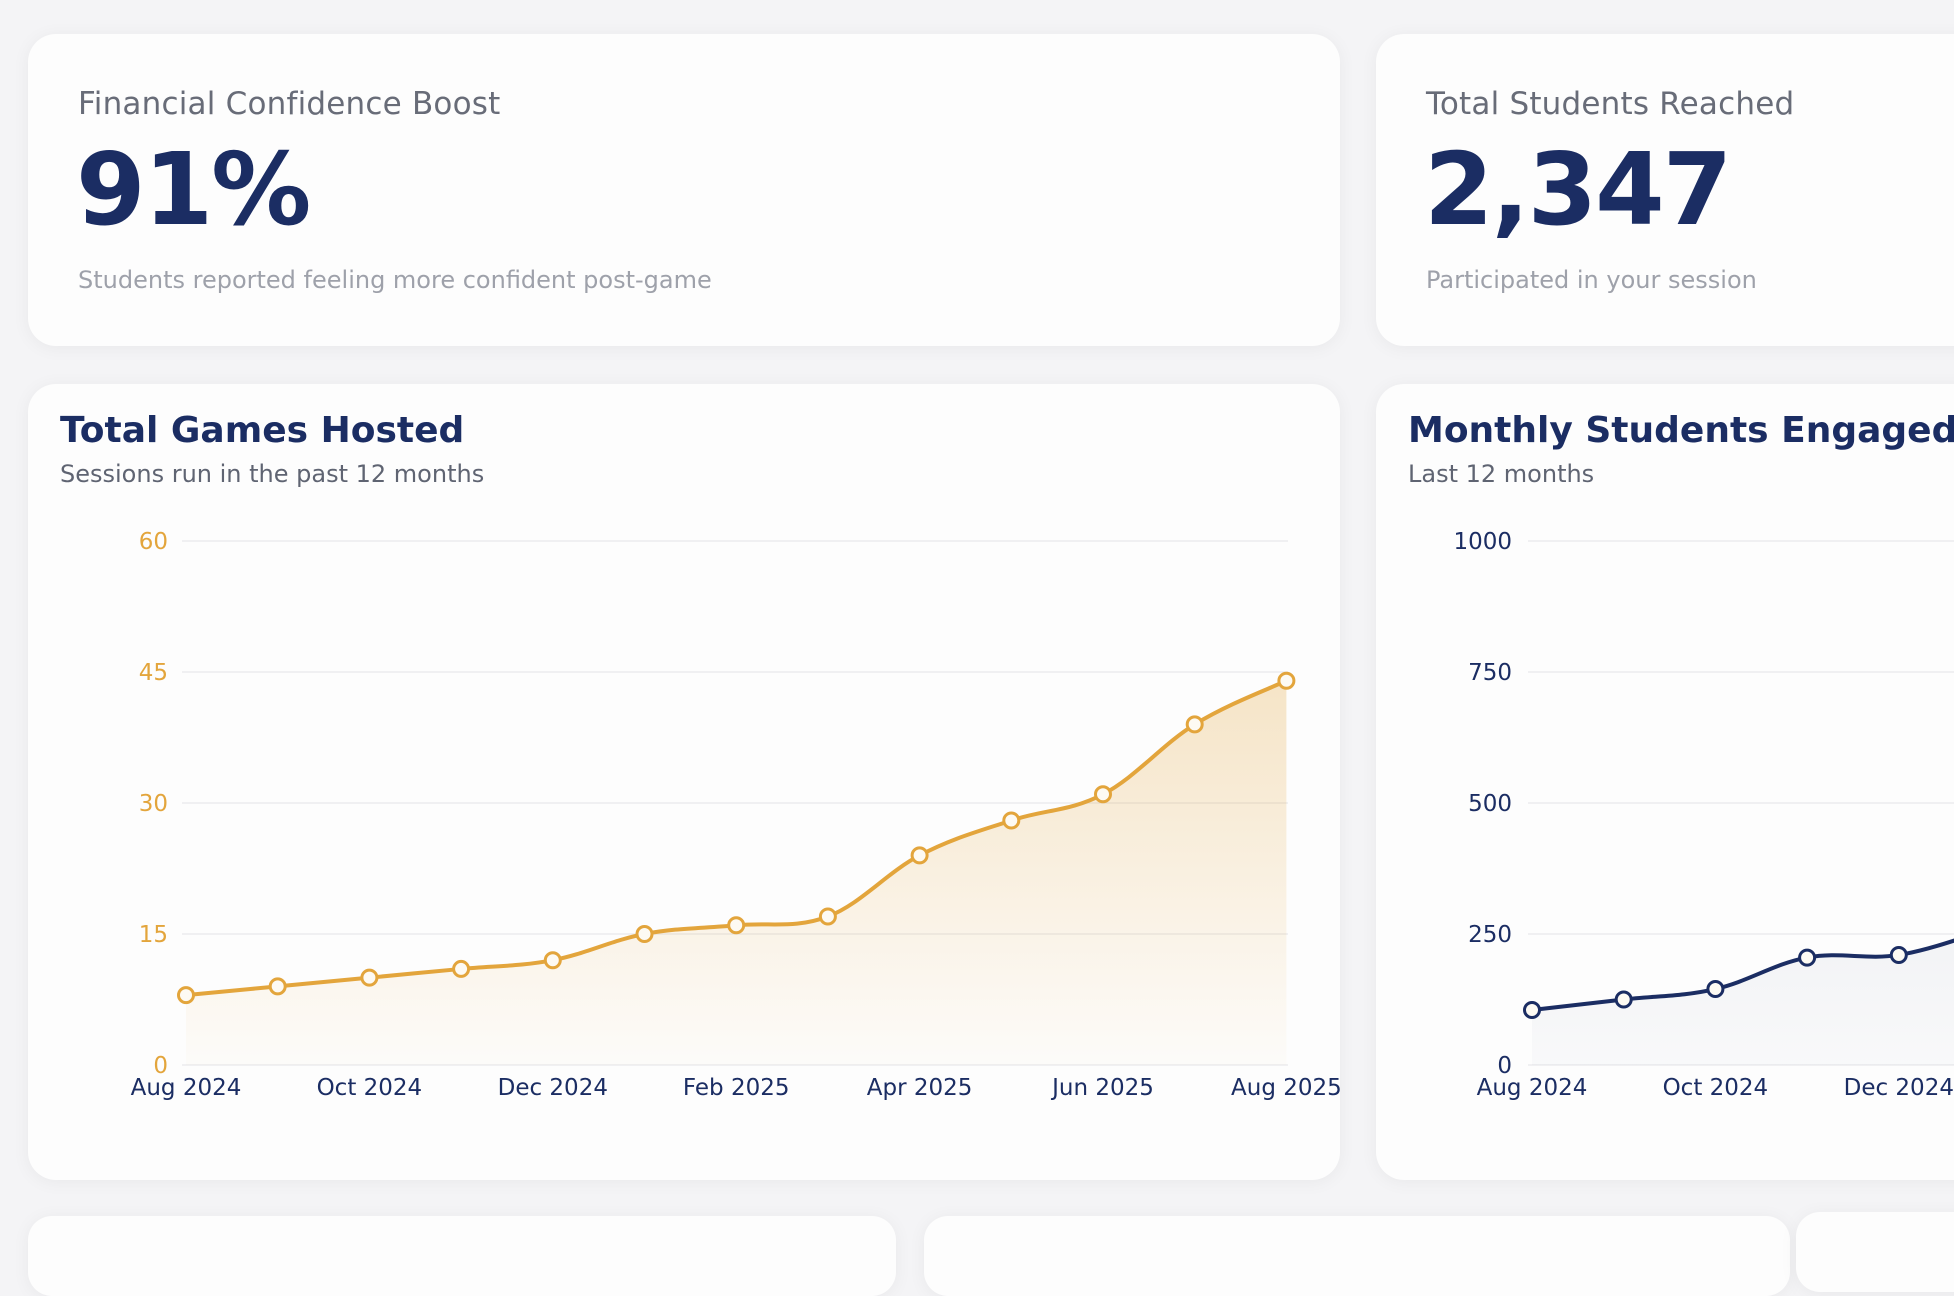 Image resolution: width=1954 pixels, height=1296 pixels. Describe the element at coordinates (289, 104) in the screenshot. I see `stat-label: Financial Confidence Boost` at that location.